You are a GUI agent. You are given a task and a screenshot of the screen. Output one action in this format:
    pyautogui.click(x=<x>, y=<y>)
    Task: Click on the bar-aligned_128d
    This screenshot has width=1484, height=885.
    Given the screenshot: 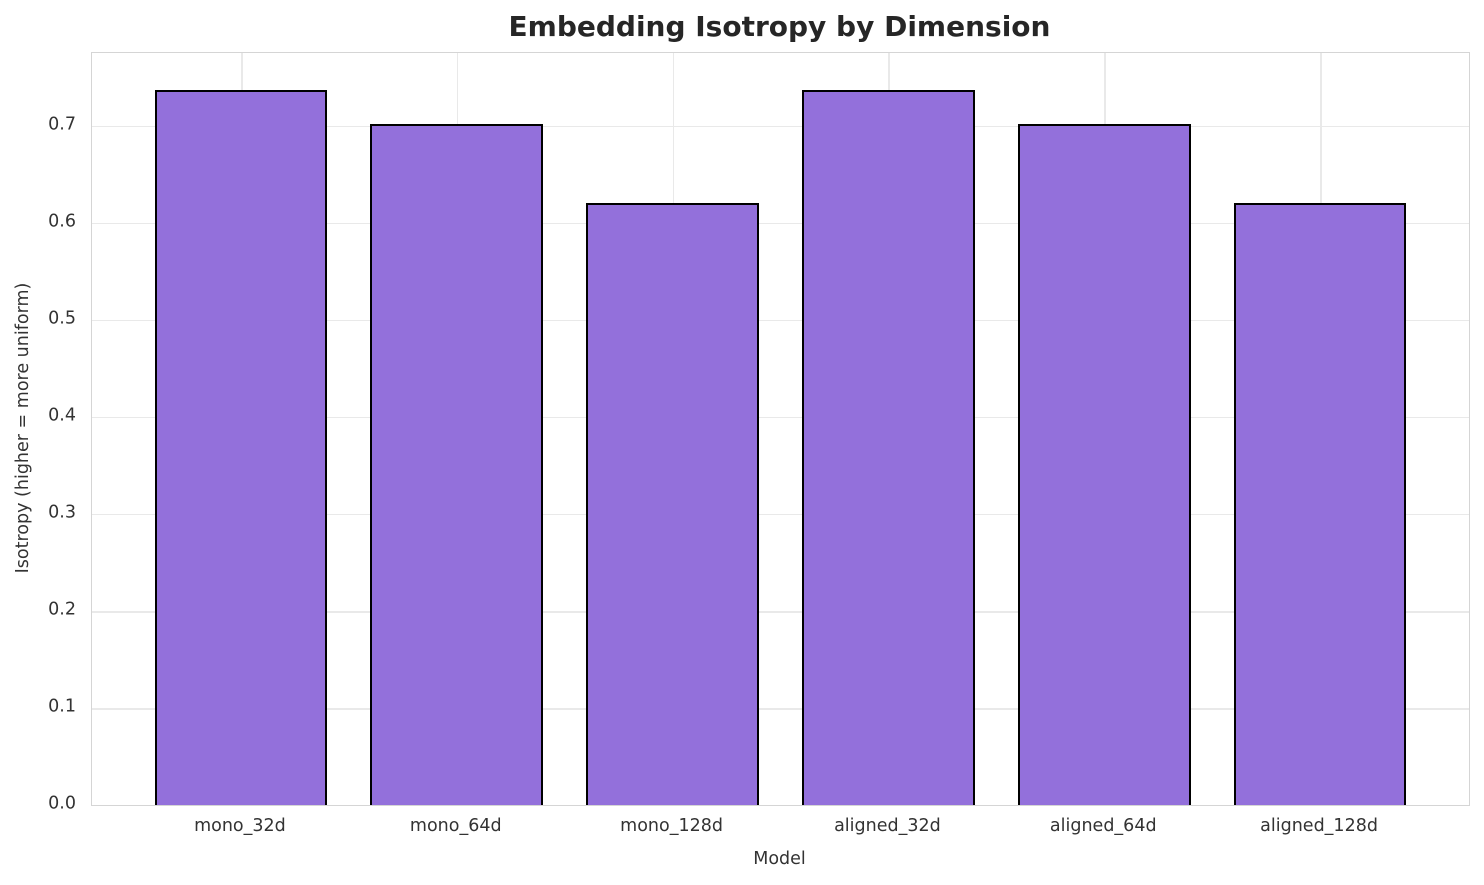 What is the action you would take?
    pyautogui.click(x=1320, y=504)
    